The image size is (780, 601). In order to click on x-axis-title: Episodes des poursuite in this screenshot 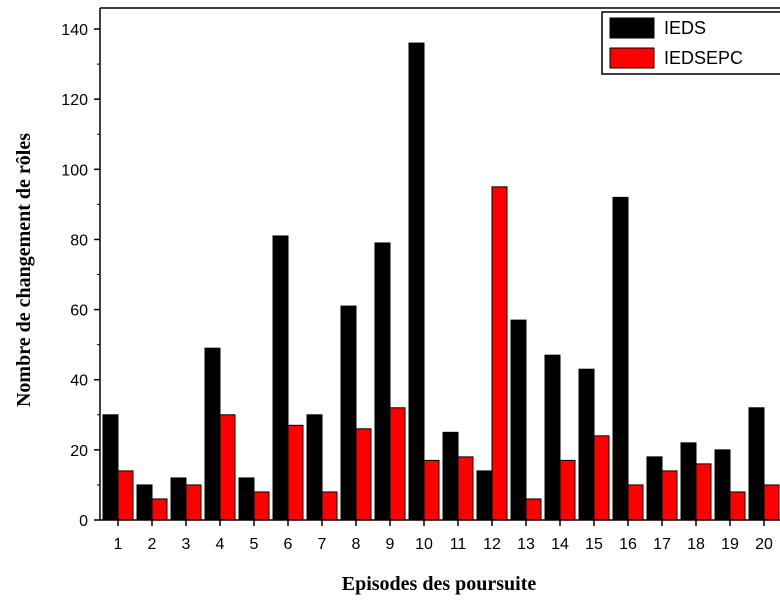, I will do `click(439, 584)`.